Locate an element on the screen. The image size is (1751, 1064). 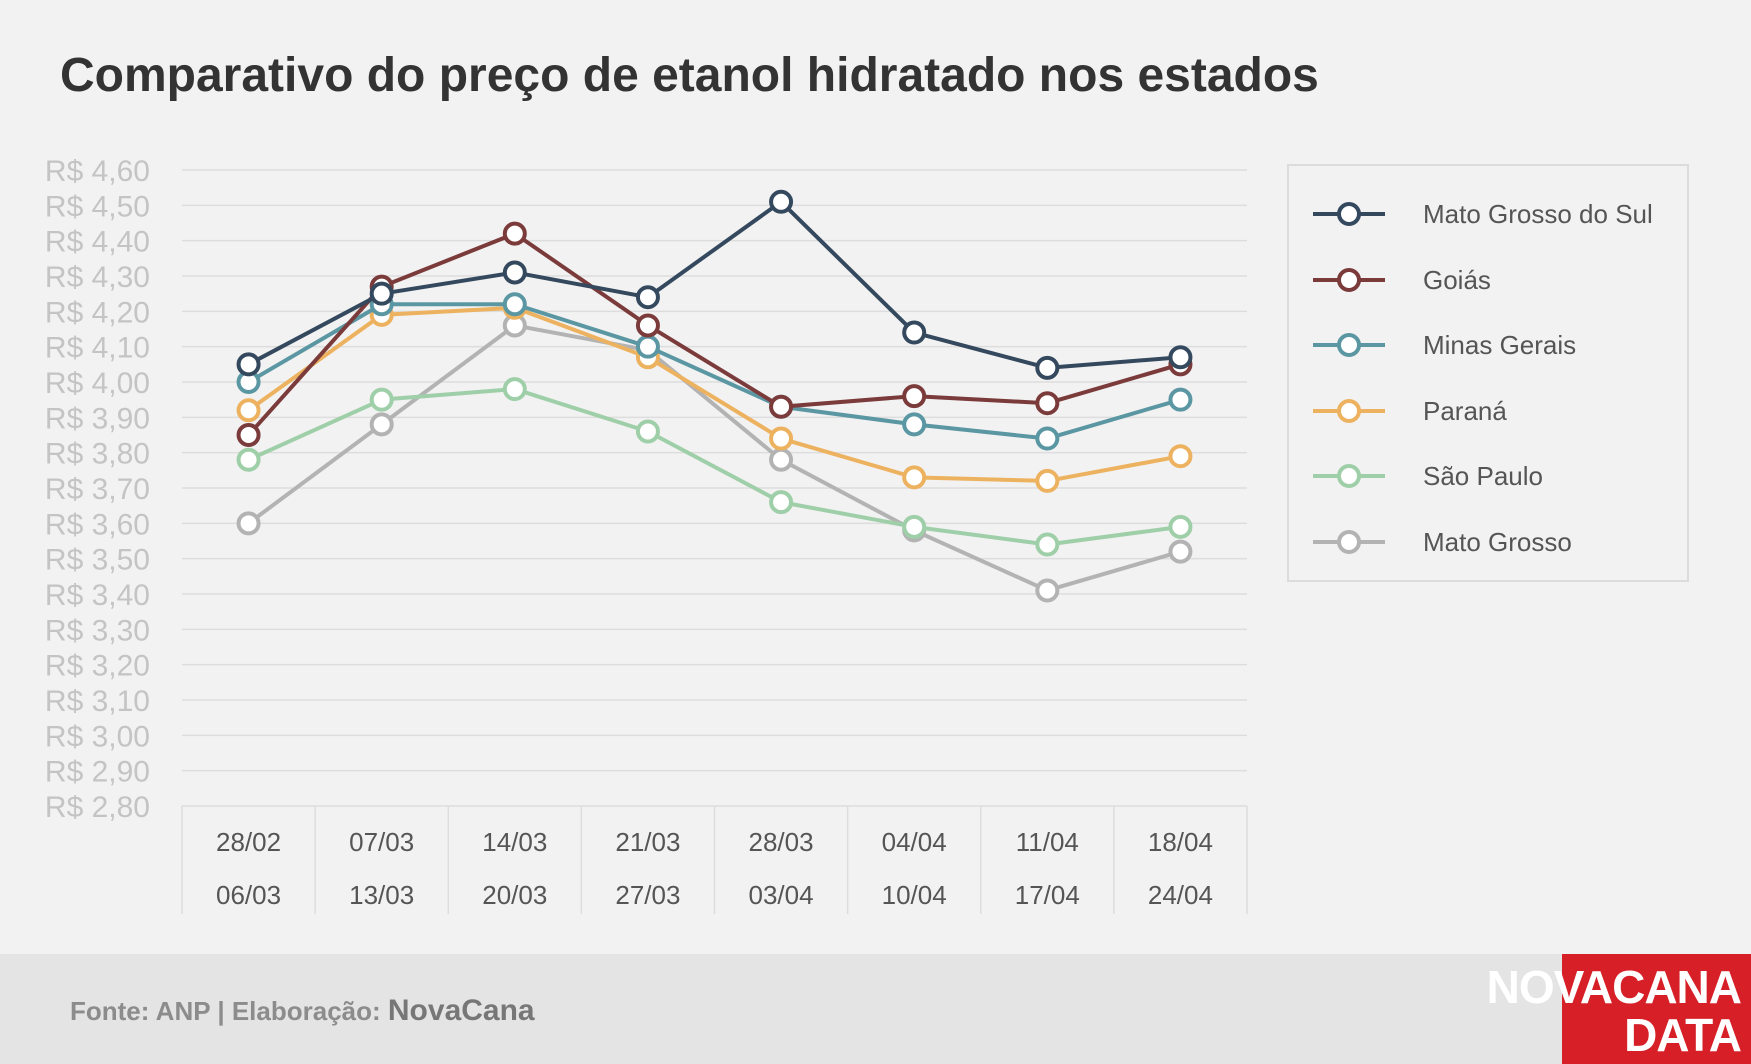
x-tick-label: 28/02 is located at coordinates (248, 842).